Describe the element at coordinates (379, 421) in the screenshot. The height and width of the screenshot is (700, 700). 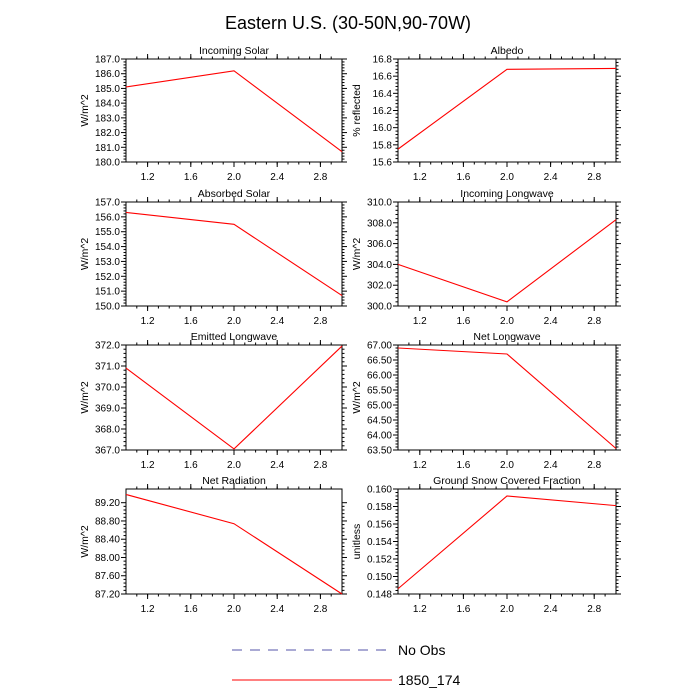
I see `y-tick-label: 64.50` at that location.